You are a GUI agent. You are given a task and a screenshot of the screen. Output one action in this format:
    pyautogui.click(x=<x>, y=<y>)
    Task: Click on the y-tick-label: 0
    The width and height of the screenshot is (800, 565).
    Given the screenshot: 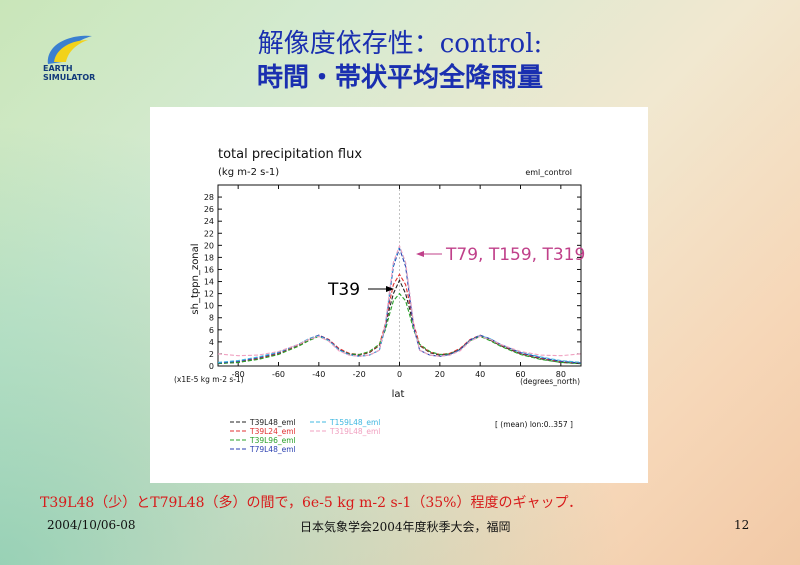 What is the action you would take?
    pyautogui.click(x=211, y=366)
    